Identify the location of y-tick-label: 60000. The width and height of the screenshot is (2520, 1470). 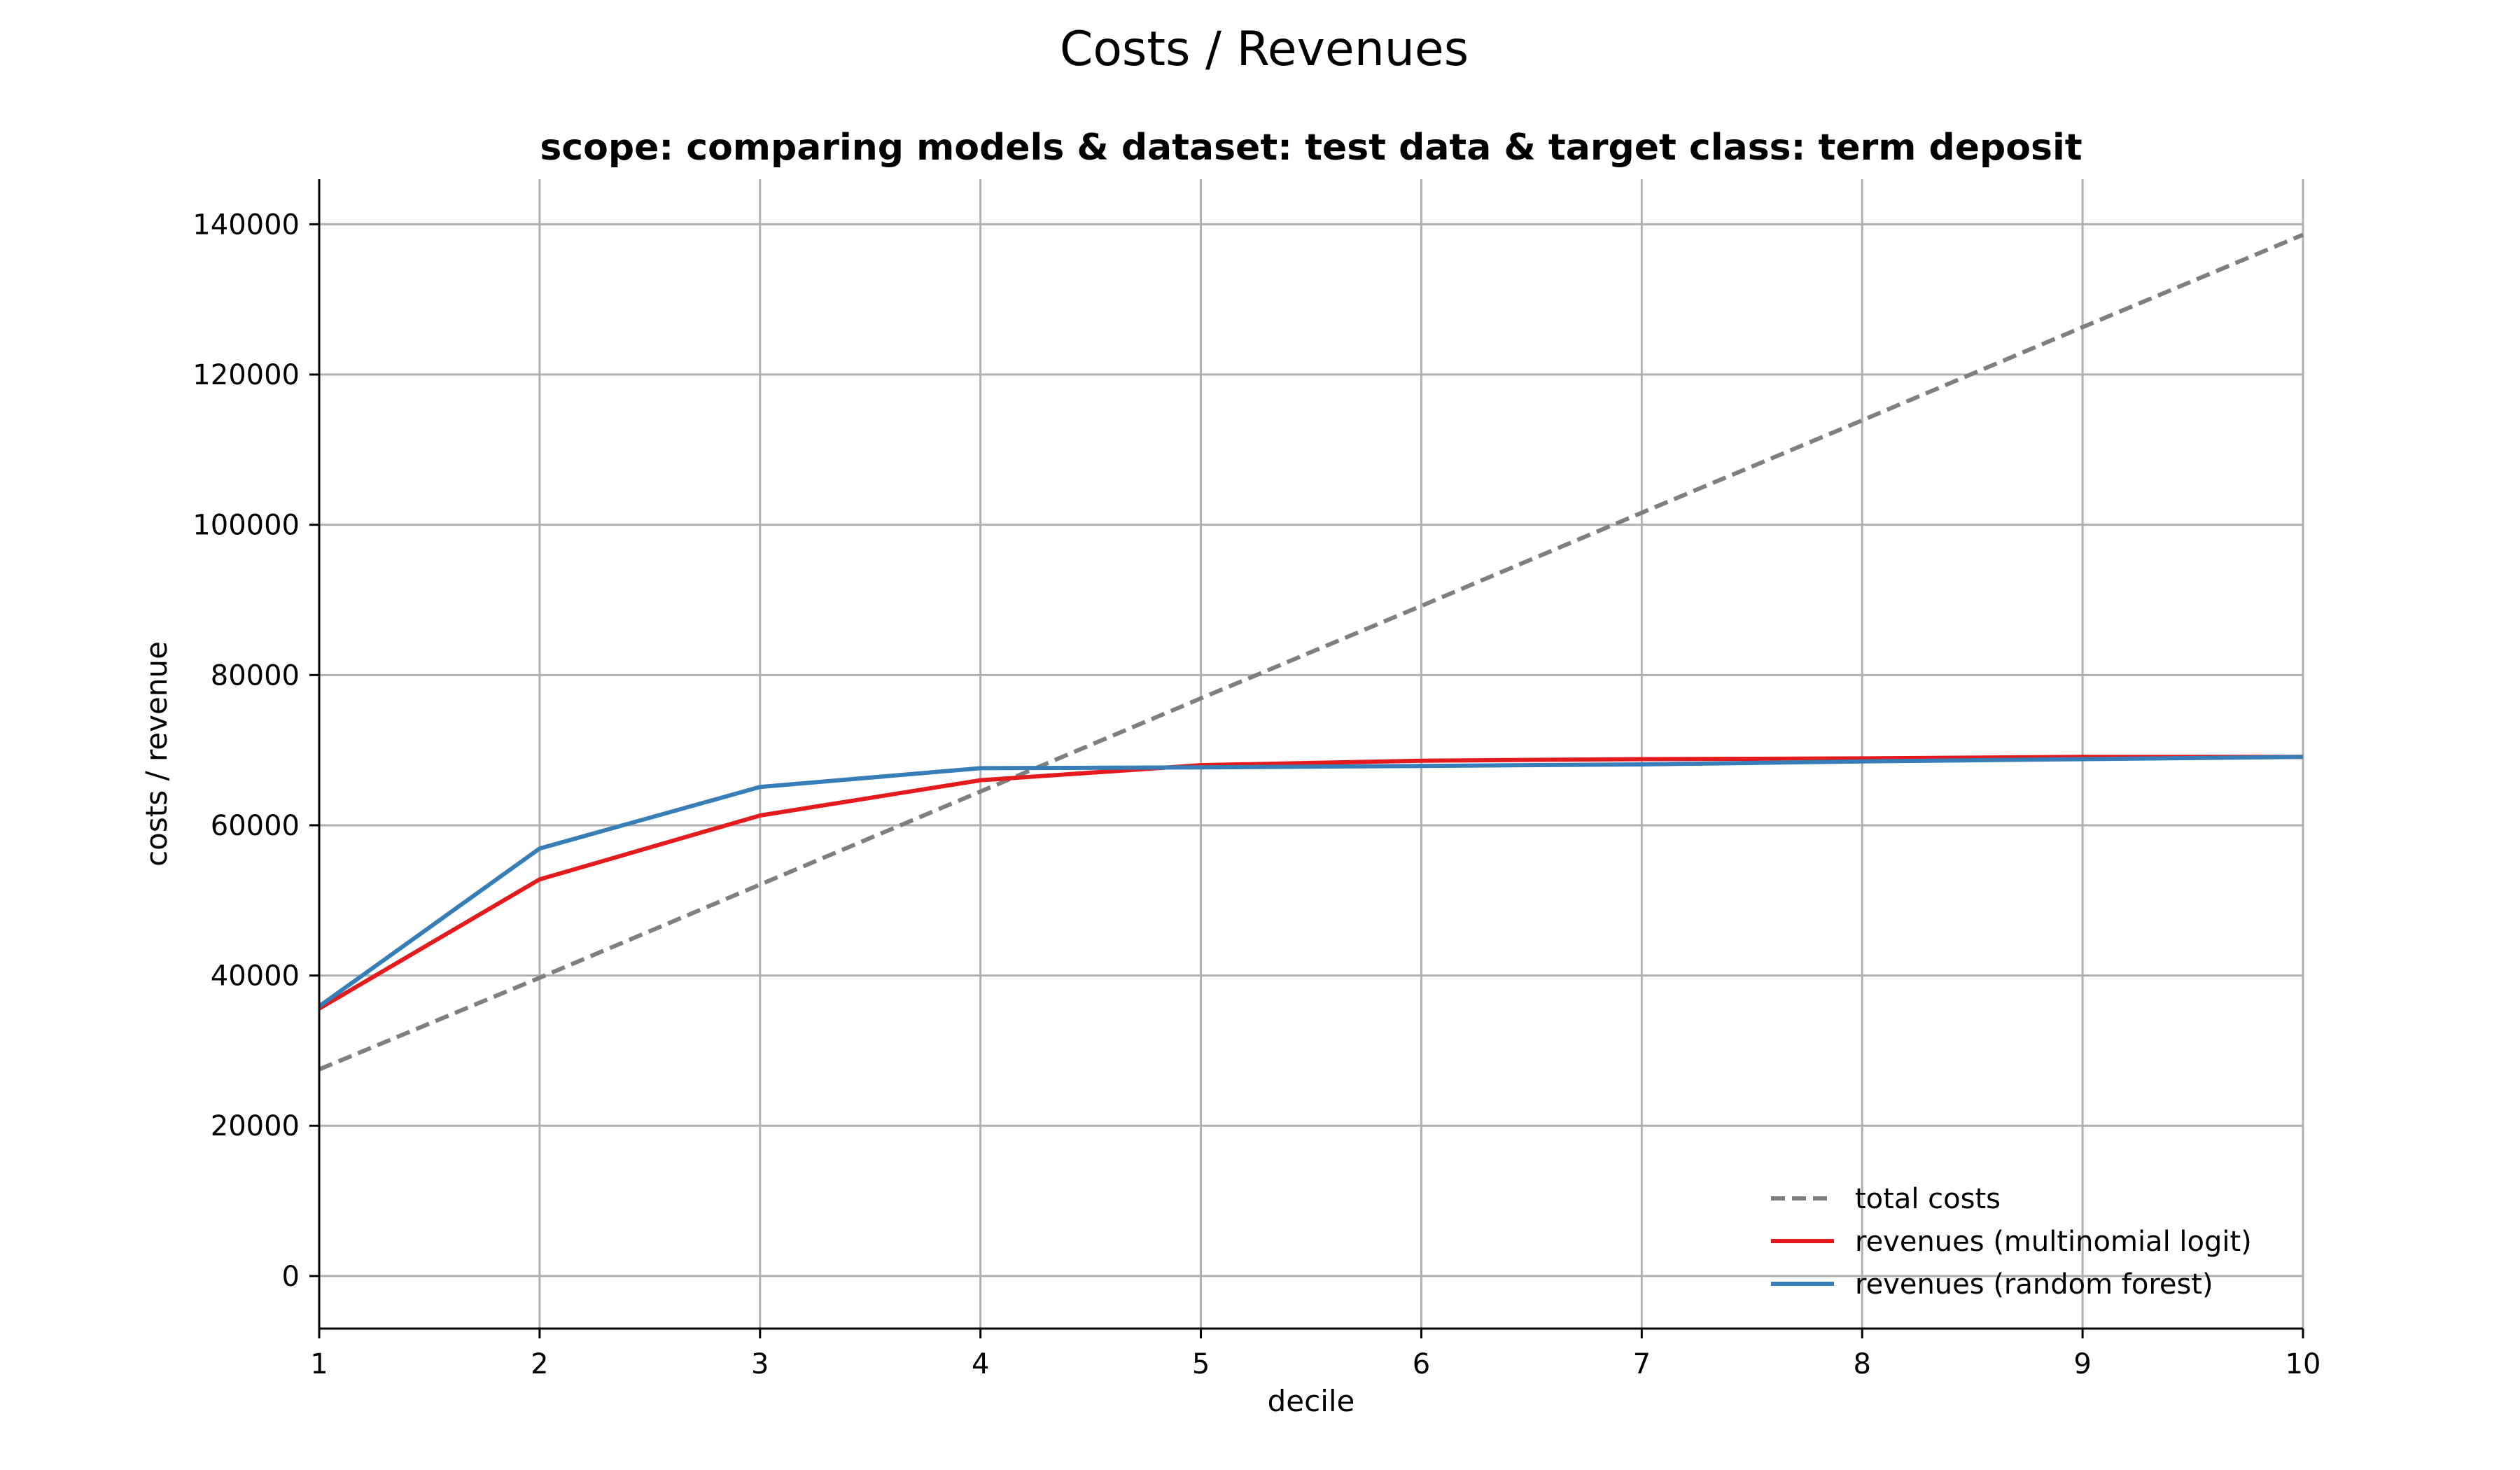
(255, 826).